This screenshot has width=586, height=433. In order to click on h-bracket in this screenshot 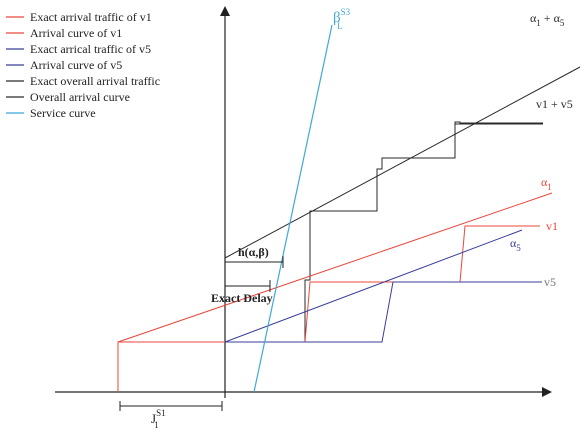, I will do `click(254, 262)`.